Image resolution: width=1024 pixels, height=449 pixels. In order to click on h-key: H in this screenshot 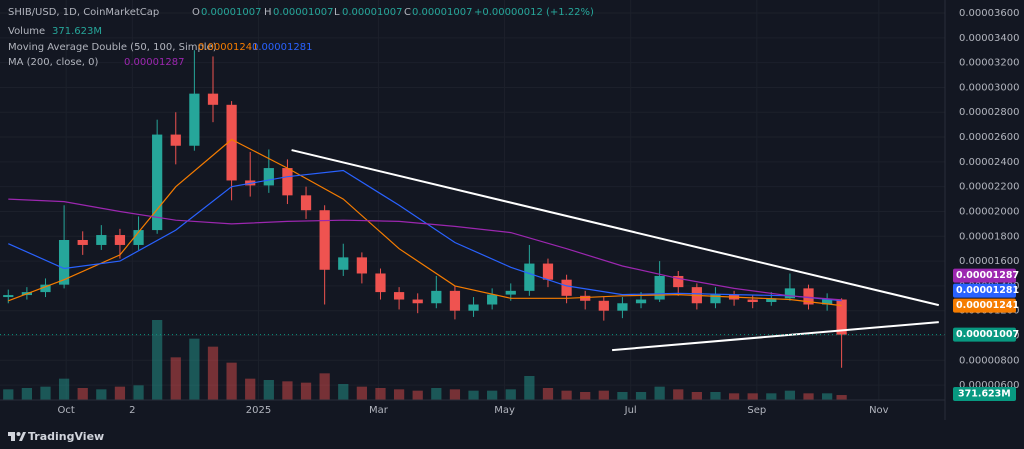, I will do `click(268, 12)`.